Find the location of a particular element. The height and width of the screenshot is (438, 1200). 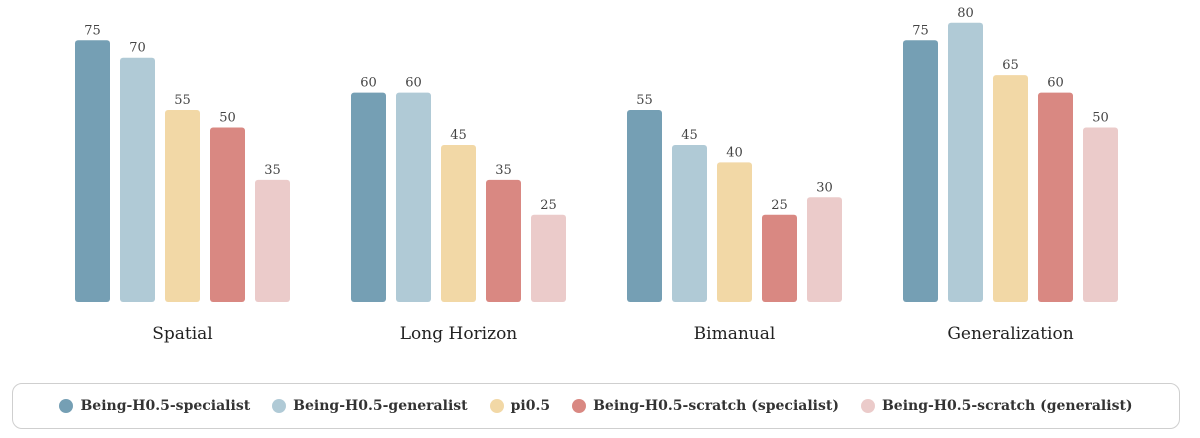

legend-label: Being-H0.5-scratch (generalist) is located at coordinates (1007, 406).